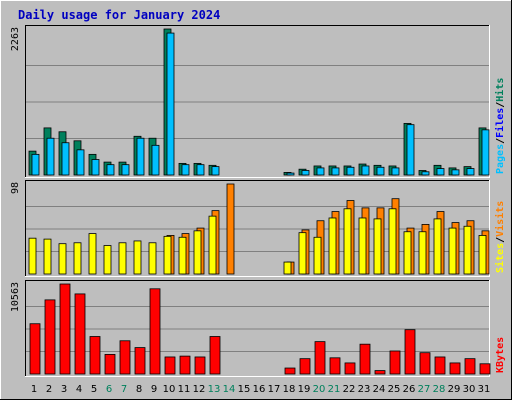 This screenshot has width=512, height=400. What do you see at coordinates (379, 389) in the screenshot?
I see `day-label-24: 24` at bounding box center [379, 389].